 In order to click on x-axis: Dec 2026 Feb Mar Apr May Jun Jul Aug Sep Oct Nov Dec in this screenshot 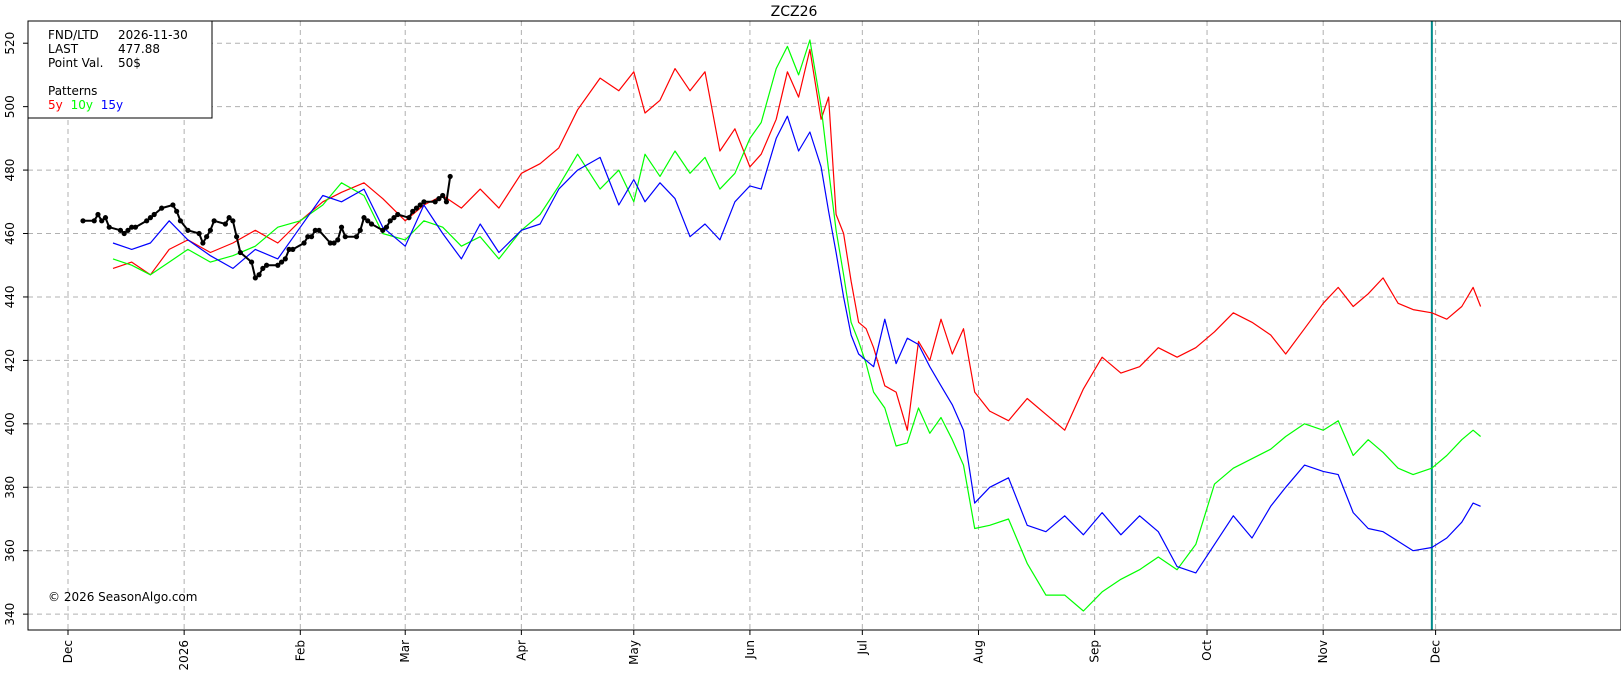, I will do `click(752, 650)`.